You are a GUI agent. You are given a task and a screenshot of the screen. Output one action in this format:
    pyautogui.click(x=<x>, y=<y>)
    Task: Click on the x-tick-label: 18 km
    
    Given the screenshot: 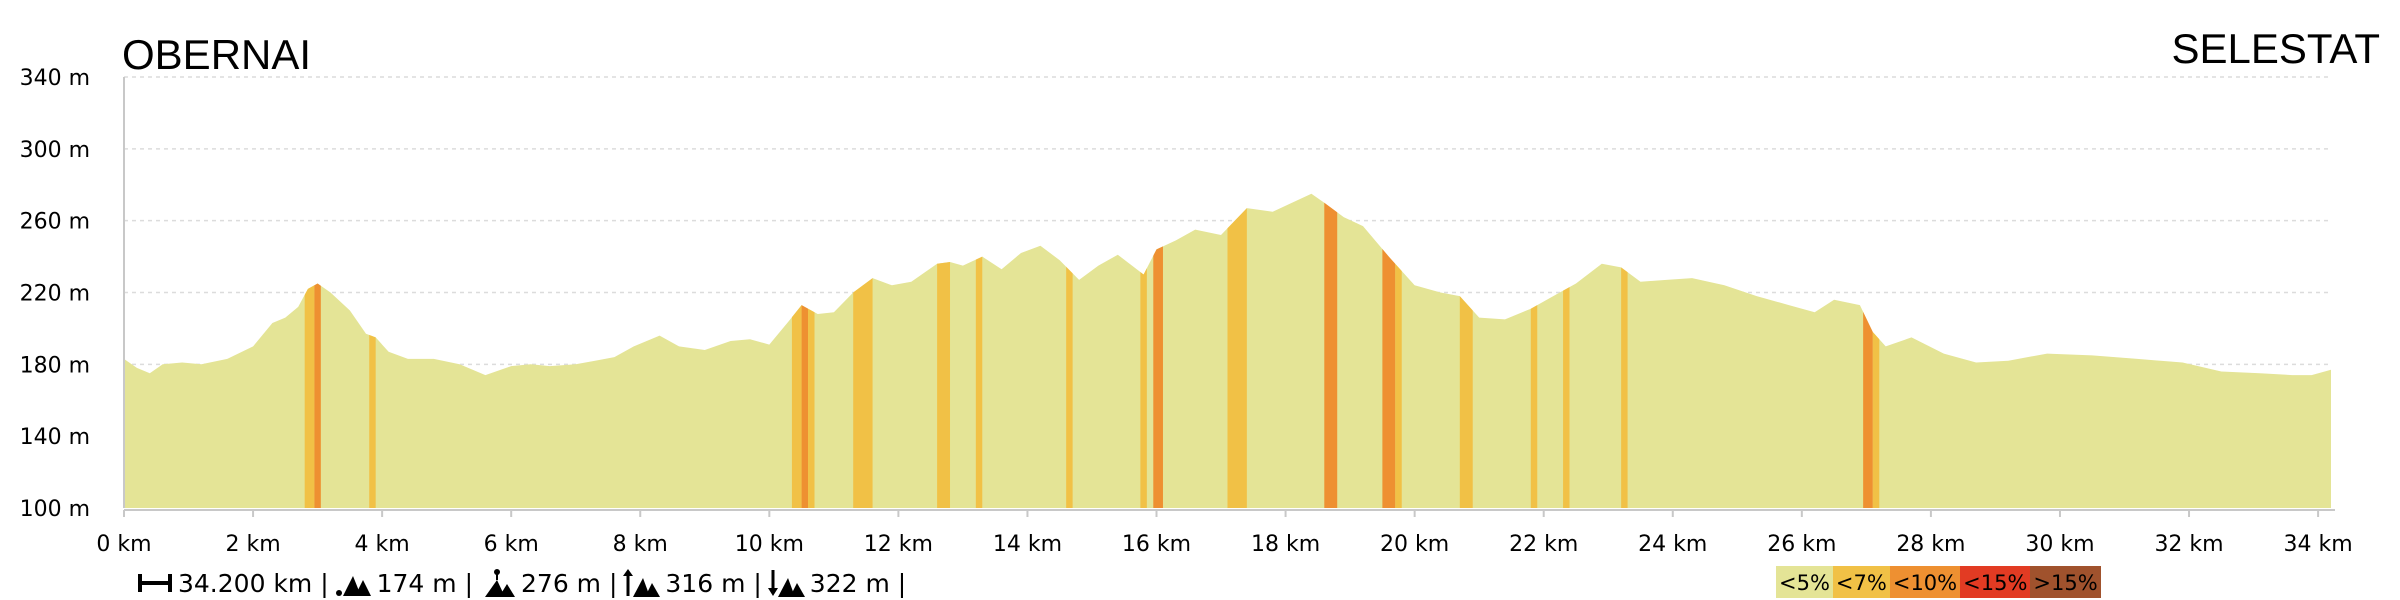 What is the action you would take?
    pyautogui.click(x=1285, y=544)
    